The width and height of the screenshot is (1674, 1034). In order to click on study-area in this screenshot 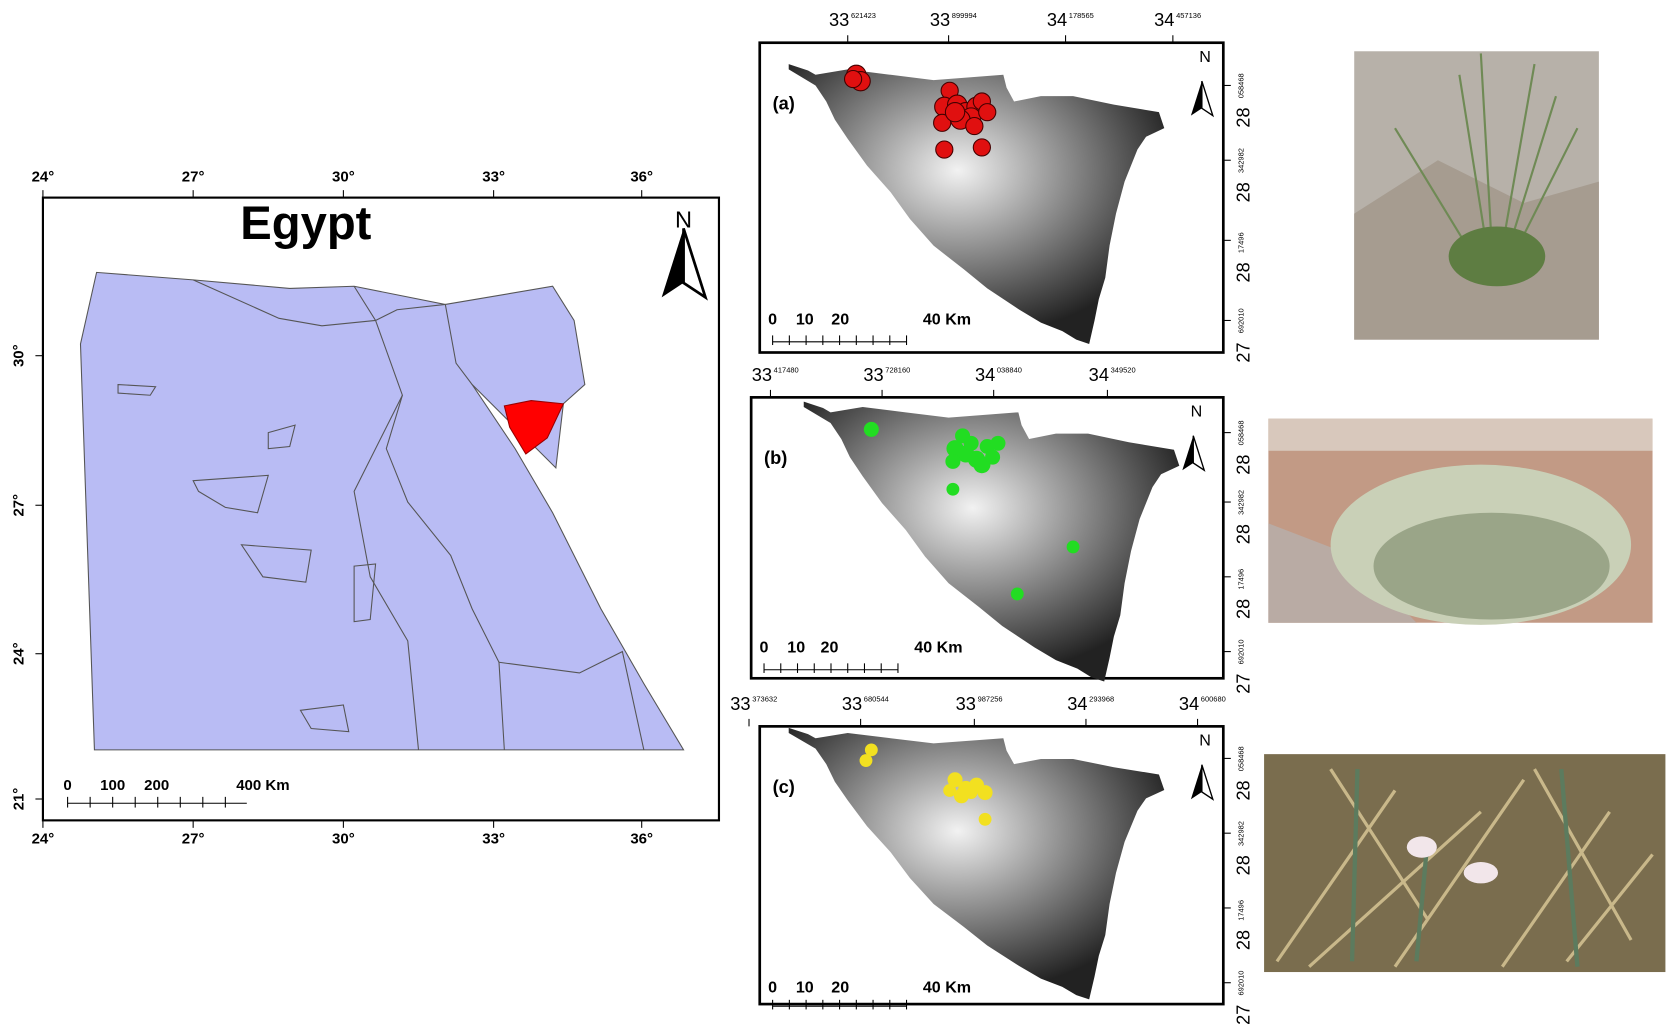, I will do `click(534, 427)`.